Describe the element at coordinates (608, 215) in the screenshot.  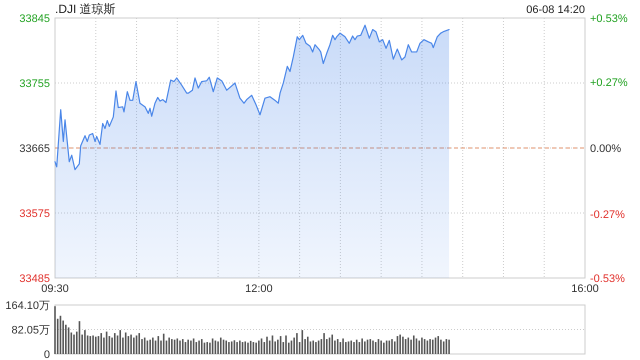
I see `y2-tick-label: -0.27%` at that location.